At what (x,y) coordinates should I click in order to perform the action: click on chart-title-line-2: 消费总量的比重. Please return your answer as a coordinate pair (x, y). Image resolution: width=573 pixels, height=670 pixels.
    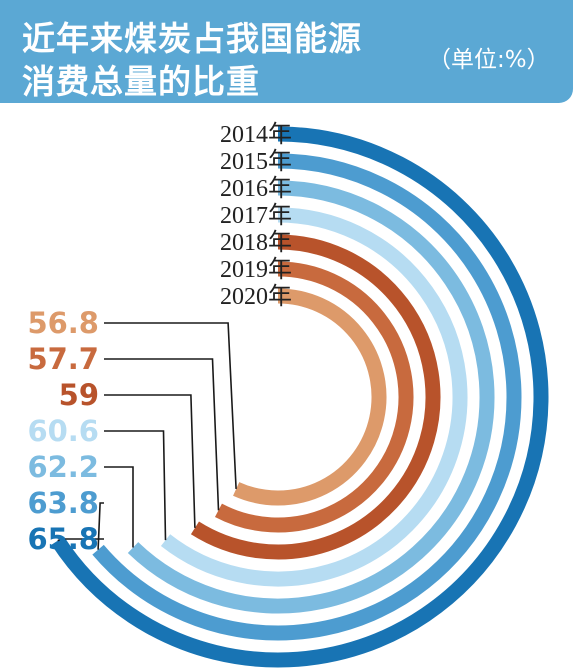
    Looking at the image, I should click on (141, 81).